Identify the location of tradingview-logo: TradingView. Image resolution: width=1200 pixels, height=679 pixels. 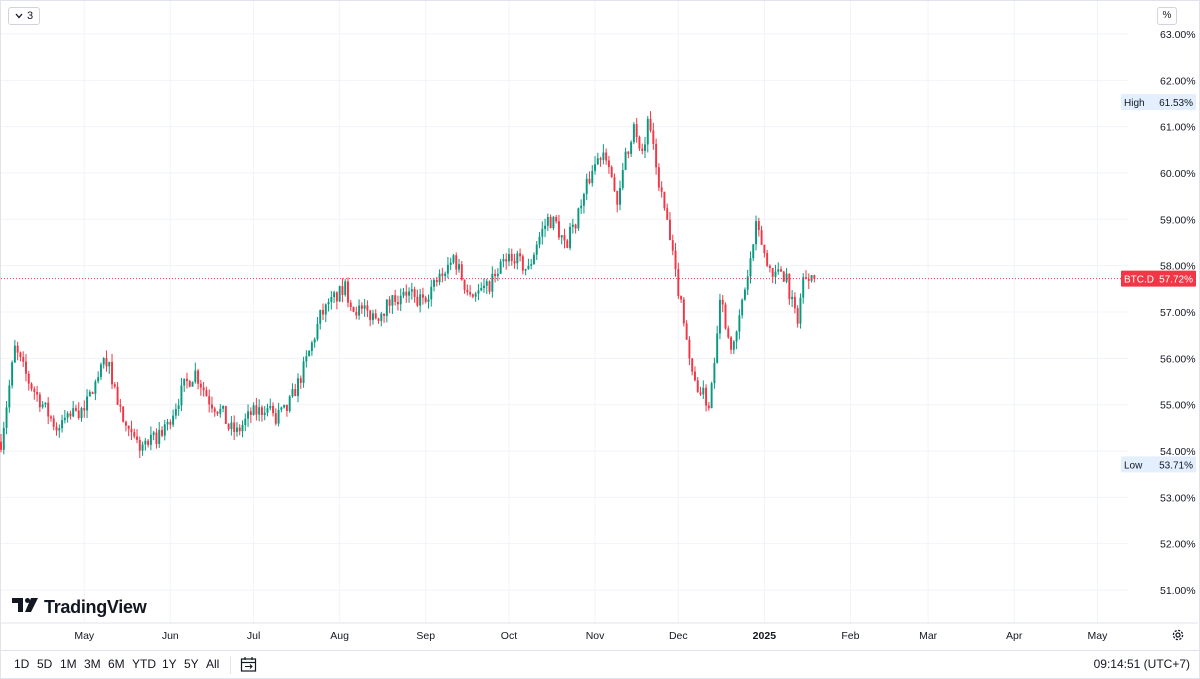
(79, 607).